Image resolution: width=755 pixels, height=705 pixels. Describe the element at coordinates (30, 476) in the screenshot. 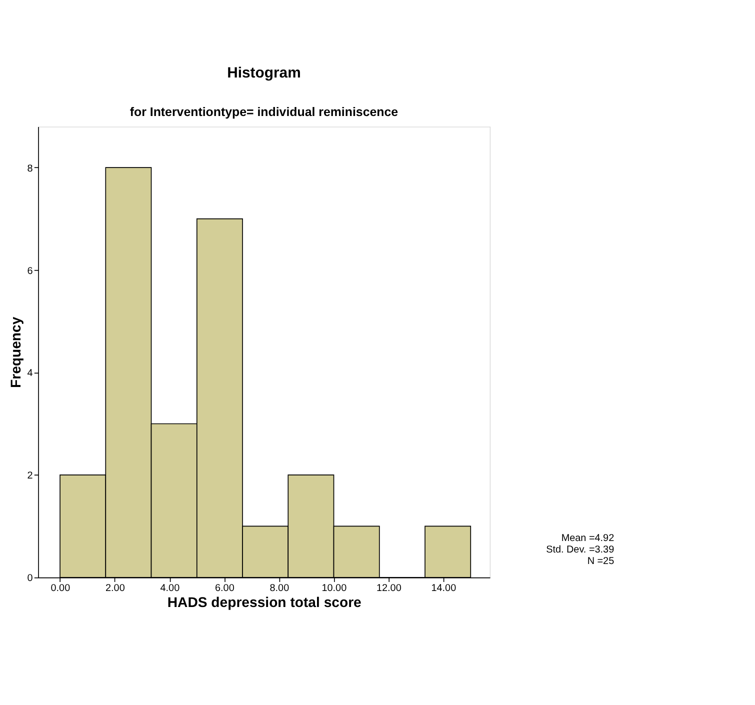

I see `y-tick-label: 2` at that location.